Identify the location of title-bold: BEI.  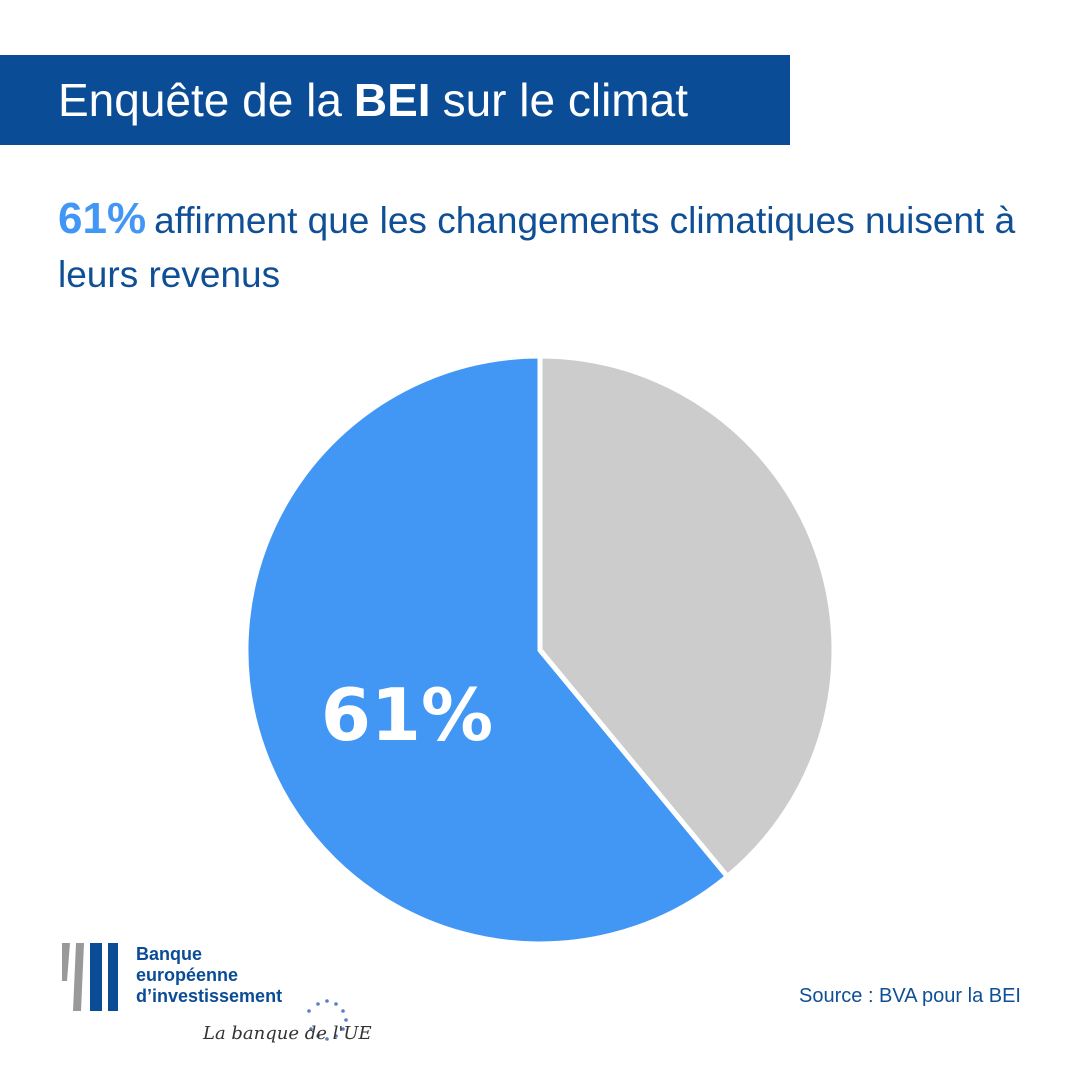
(392, 100).